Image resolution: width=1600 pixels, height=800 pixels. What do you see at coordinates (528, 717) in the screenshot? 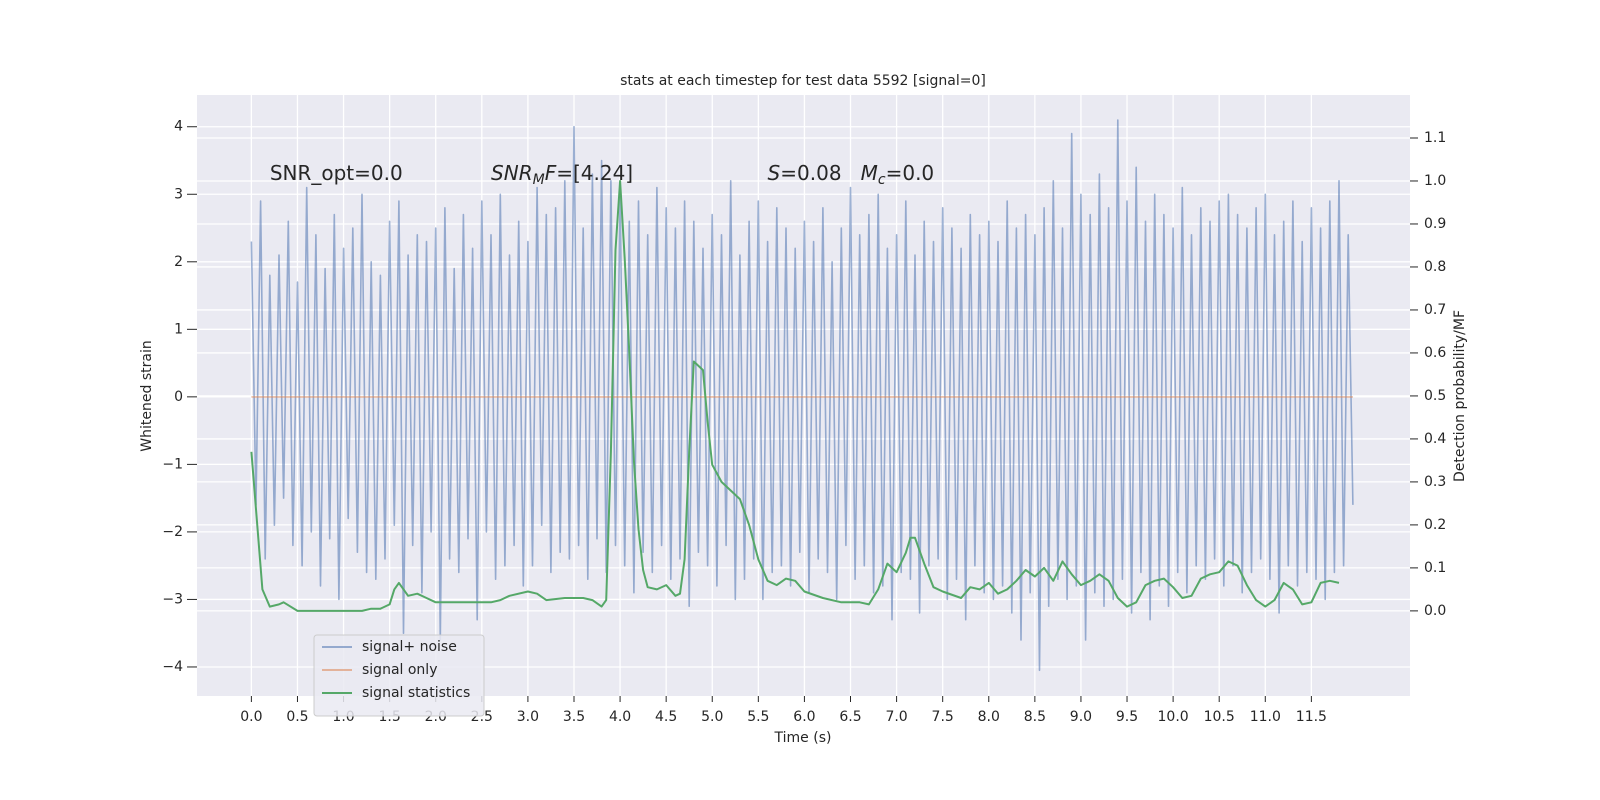
I see `x-tick-label: 3.0` at bounding box center [528, 717].